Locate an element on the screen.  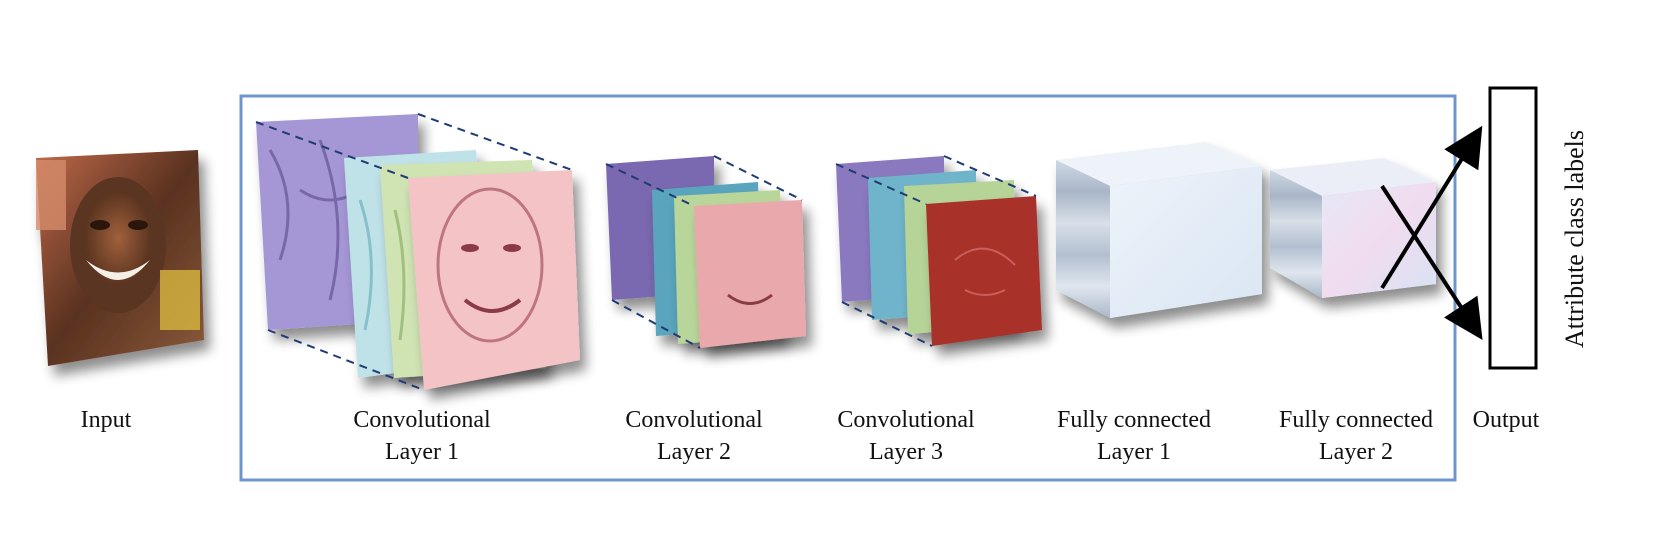
conv1-map-pink is located at coordinates (494, 280).